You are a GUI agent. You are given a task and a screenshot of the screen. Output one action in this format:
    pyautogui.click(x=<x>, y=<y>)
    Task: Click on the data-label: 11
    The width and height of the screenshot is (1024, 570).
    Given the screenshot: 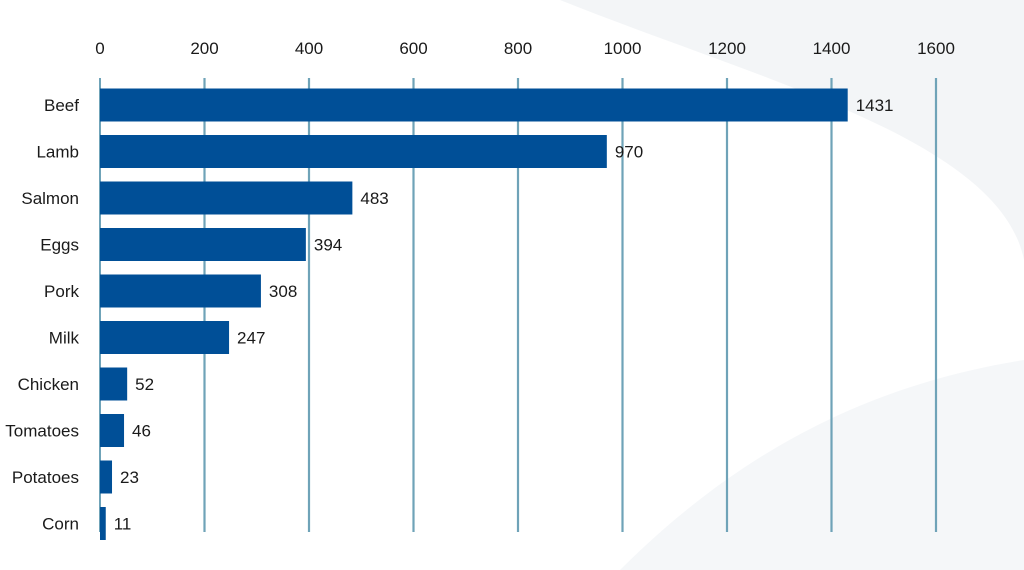 What is the action you would take?
    pyautogui.click(x=123, y=524)
    